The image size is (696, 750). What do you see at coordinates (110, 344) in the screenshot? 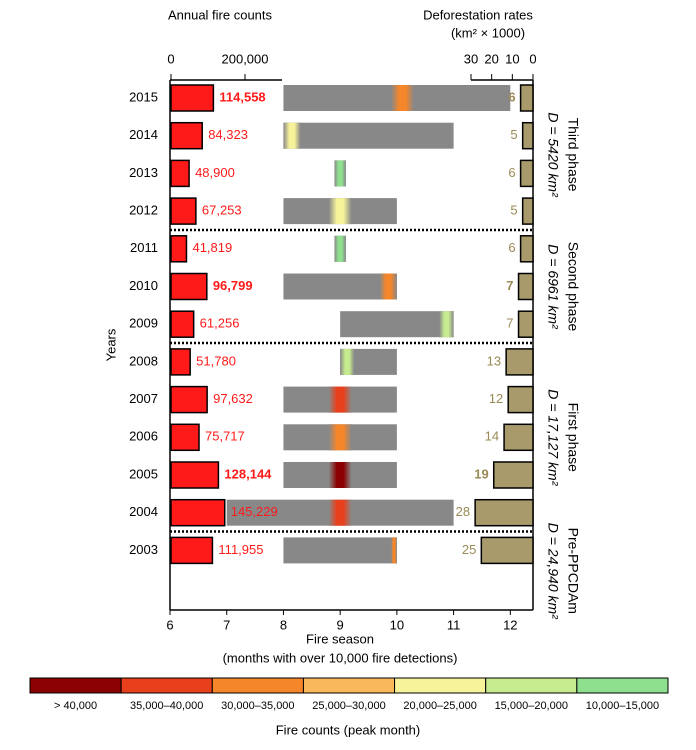
I see `y-axis-label: Years` at bounding box center [110, 344].